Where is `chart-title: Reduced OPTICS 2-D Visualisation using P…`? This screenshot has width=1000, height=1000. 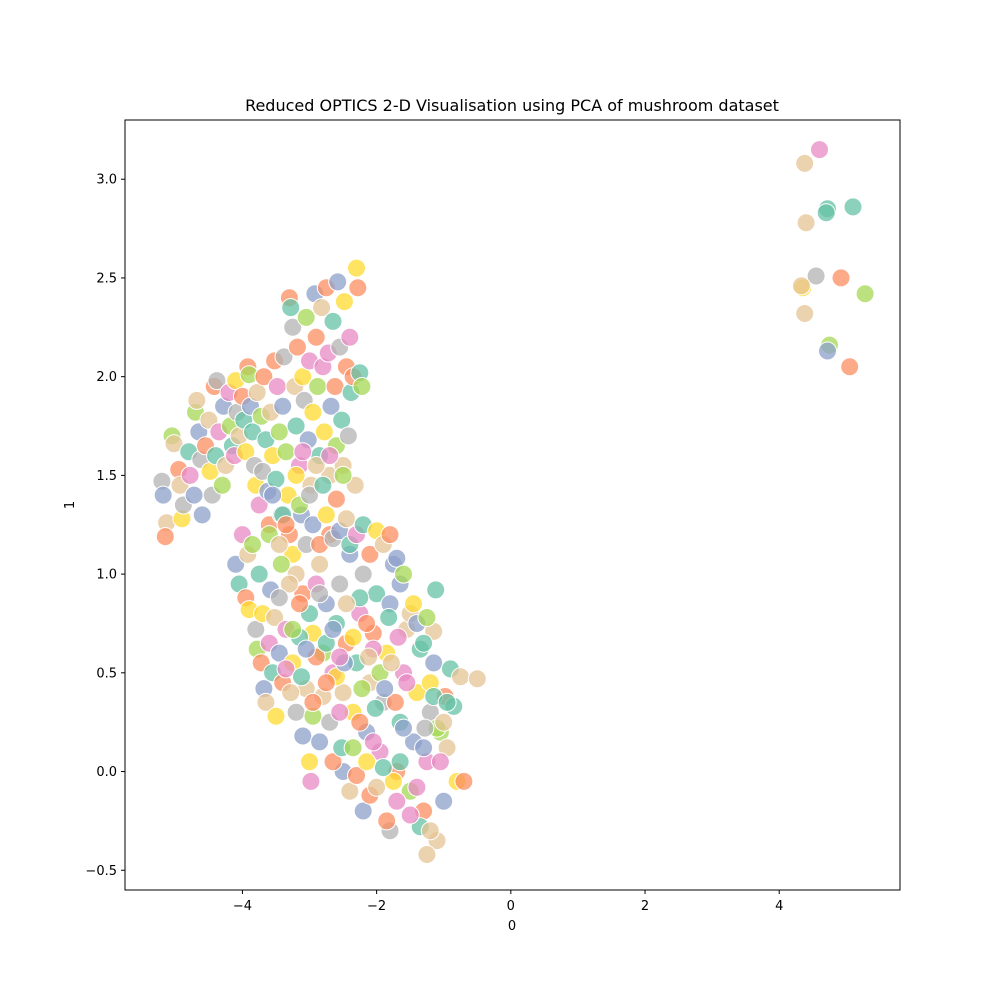
chart-title: Reduced OPTICS 2-D Visualisation using P… is located at coordinates (512, 105).